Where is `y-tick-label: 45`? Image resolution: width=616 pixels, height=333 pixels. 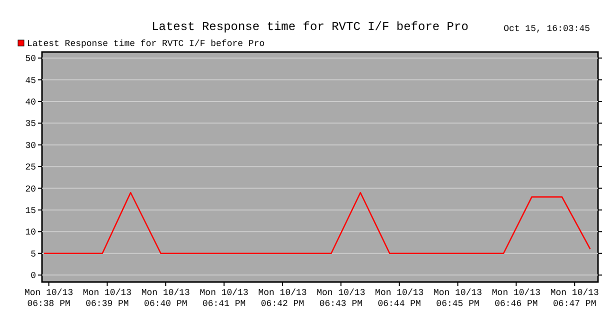 y-tick-label: 45 is located at coordinates (30, 81).